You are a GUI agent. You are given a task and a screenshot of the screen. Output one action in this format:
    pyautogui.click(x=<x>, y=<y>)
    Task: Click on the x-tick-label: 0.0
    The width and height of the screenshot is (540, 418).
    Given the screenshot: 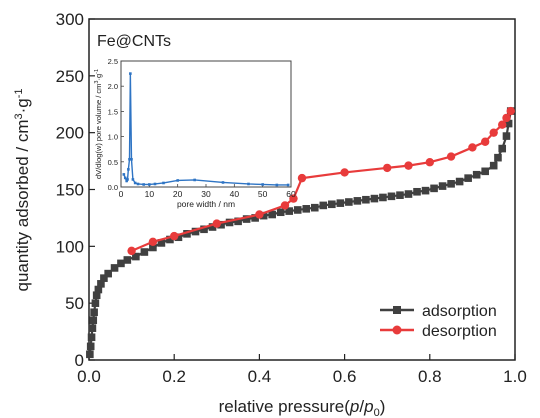 What is the action you would take?
    pyautogui.click(x=89, y=376)
    